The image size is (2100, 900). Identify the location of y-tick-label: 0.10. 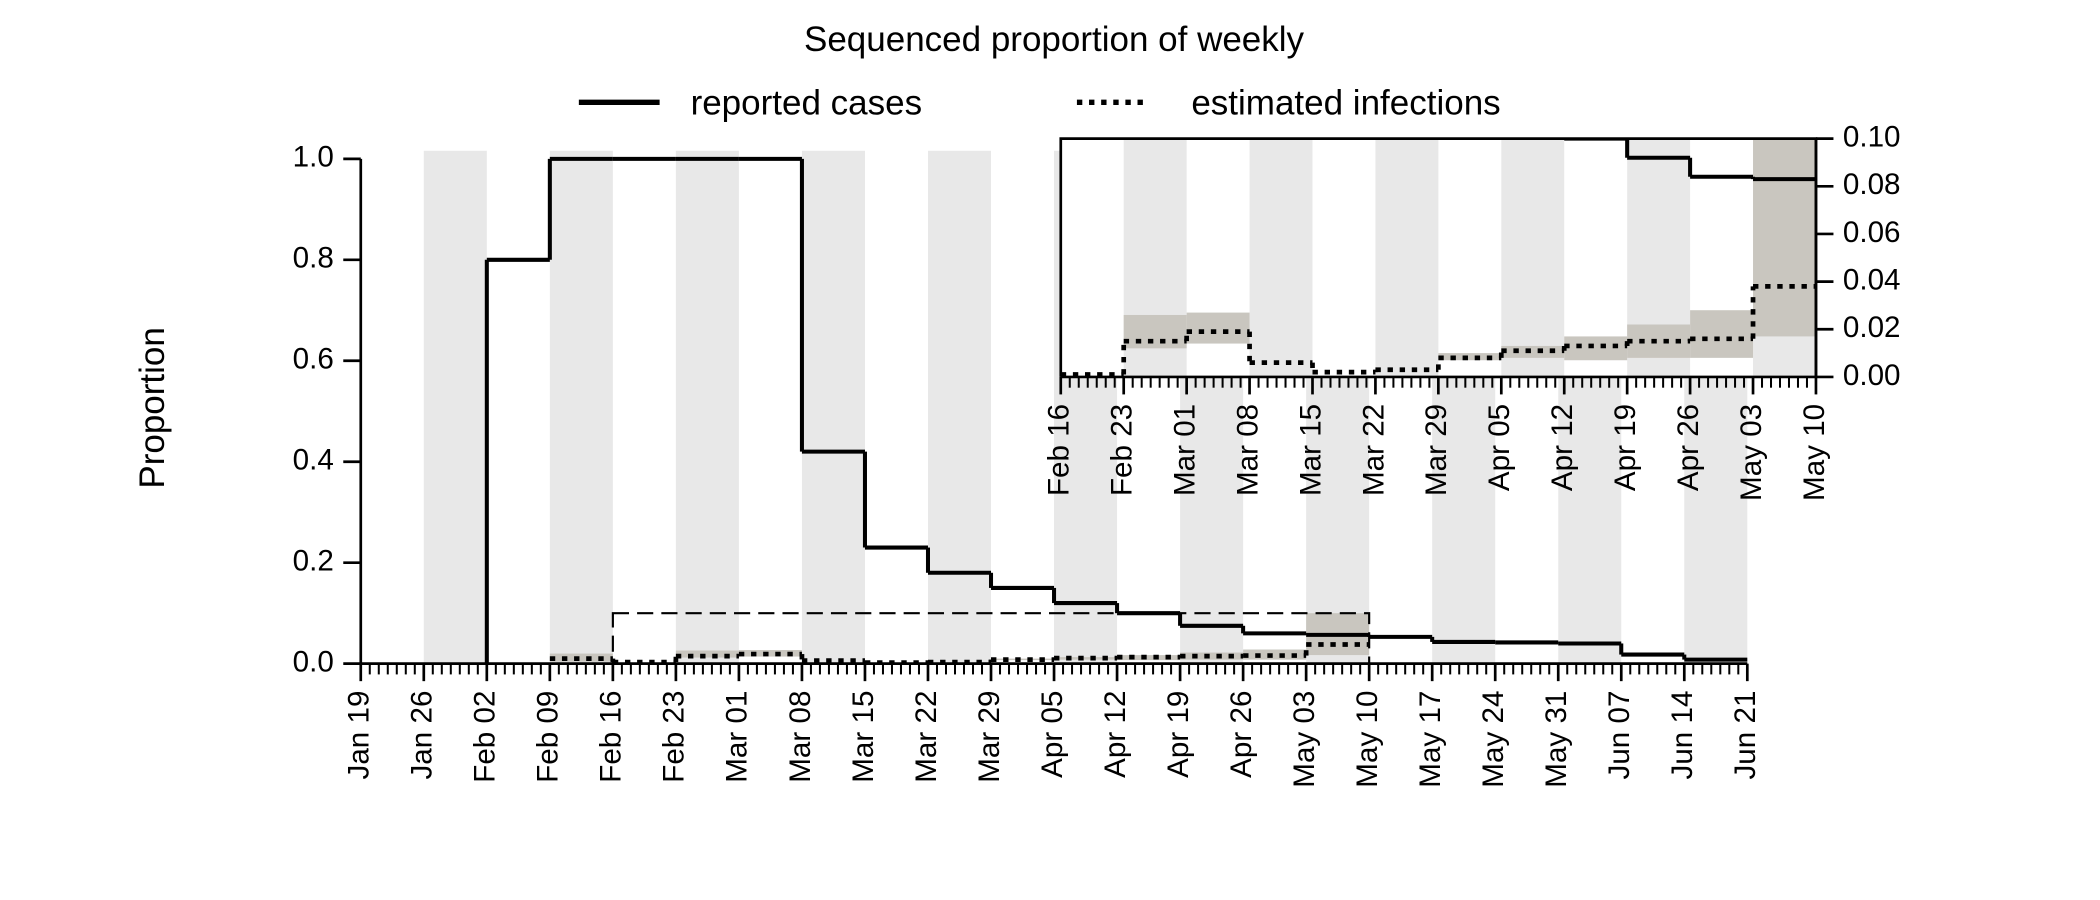
(1872, 136).